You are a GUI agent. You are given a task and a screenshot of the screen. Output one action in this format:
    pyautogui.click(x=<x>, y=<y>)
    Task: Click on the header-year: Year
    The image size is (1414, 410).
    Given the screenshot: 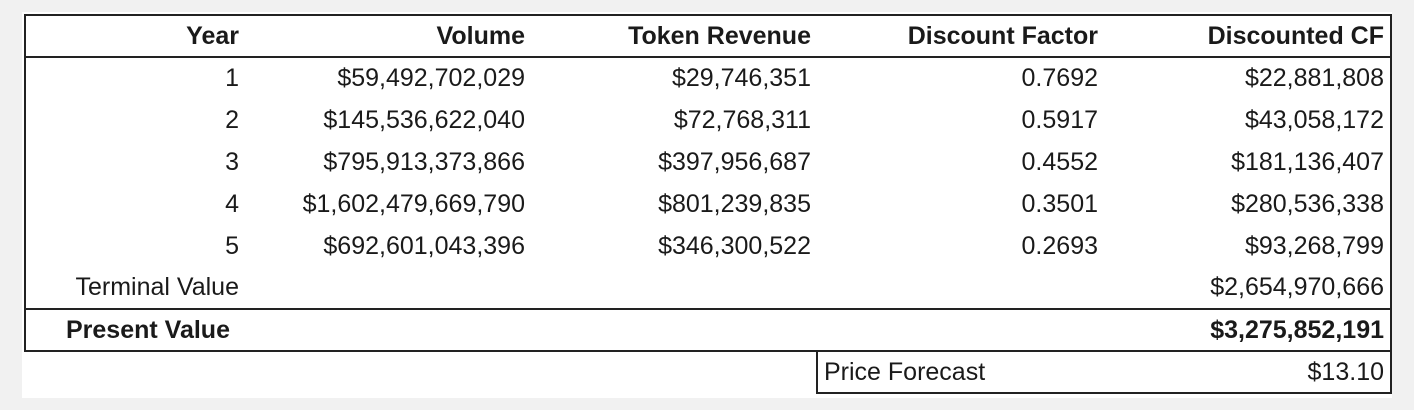 What is the action you would take?
    pyautogui.click(x=134, y=36)
    